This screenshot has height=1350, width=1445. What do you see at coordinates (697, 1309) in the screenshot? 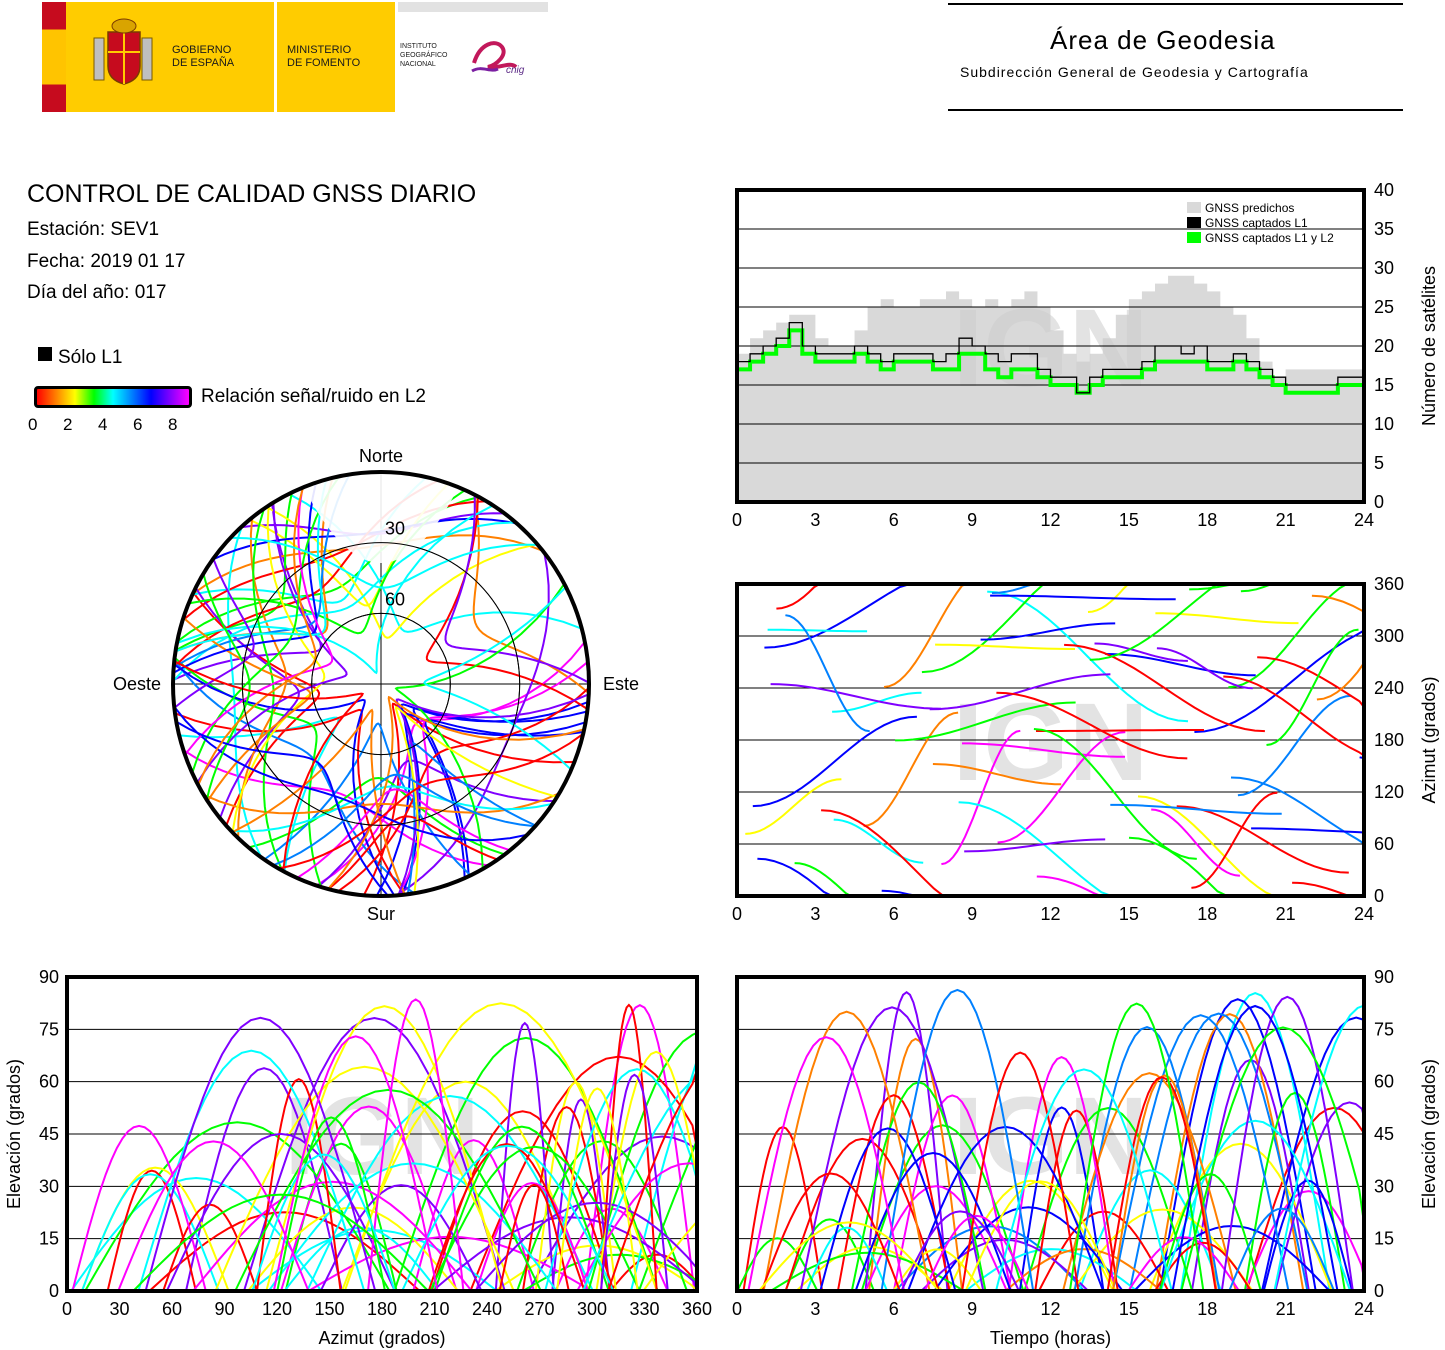
I see `elevation-azimuth-xtick-label: 360` at bounding box center [697, 1309].